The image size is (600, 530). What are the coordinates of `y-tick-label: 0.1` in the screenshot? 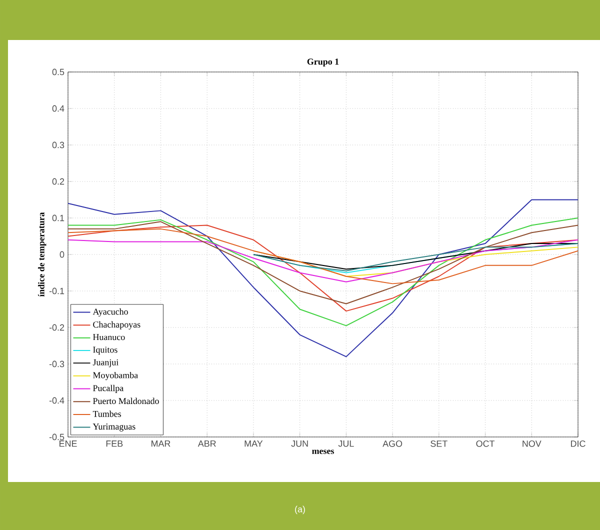 It's located at (58, 218).